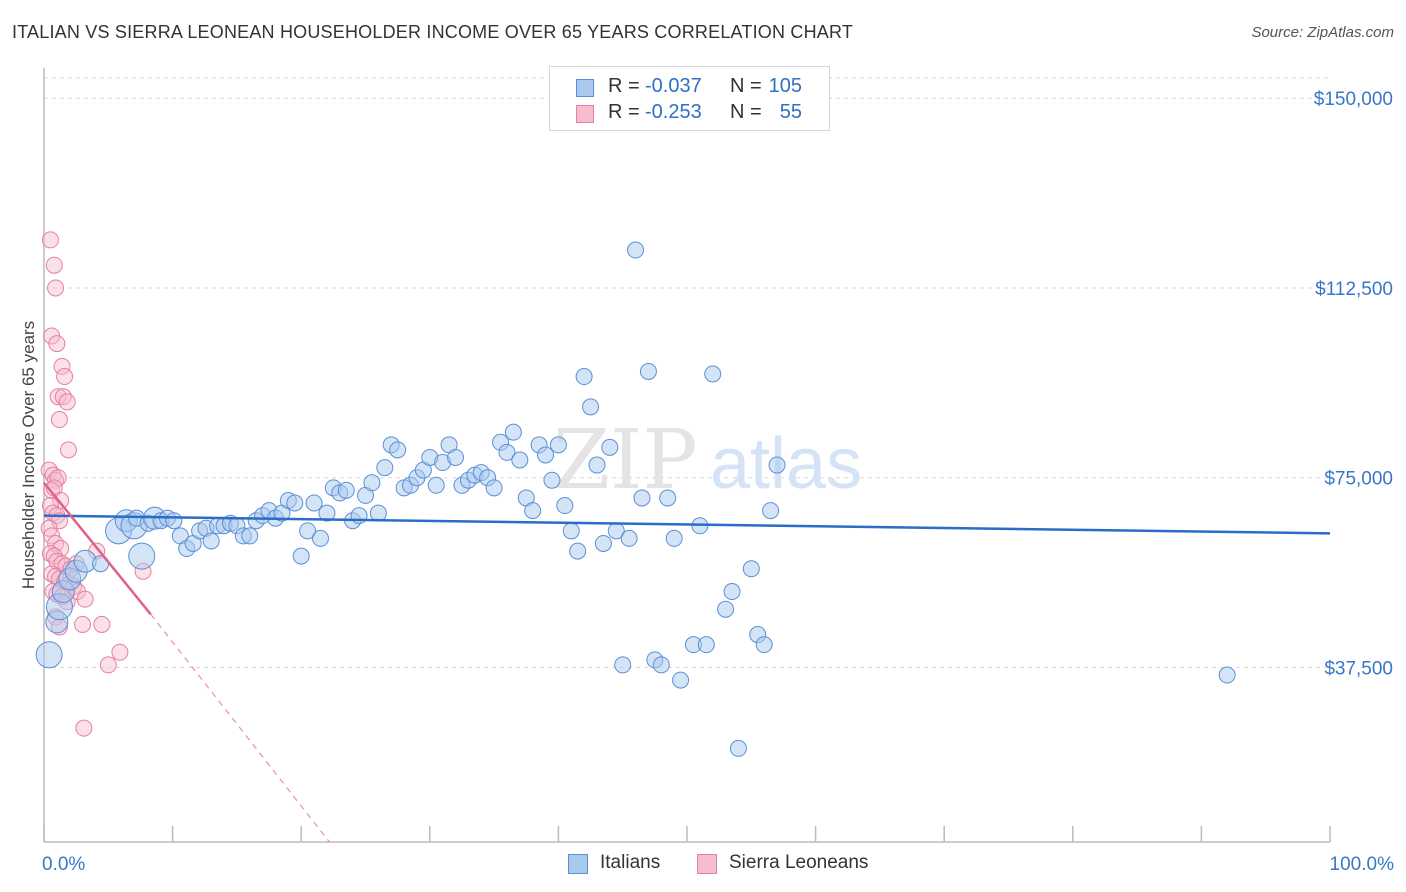 The width and height of the screenshot is (1406, 892). I want to click on n-value: 55, so click(790, 112).